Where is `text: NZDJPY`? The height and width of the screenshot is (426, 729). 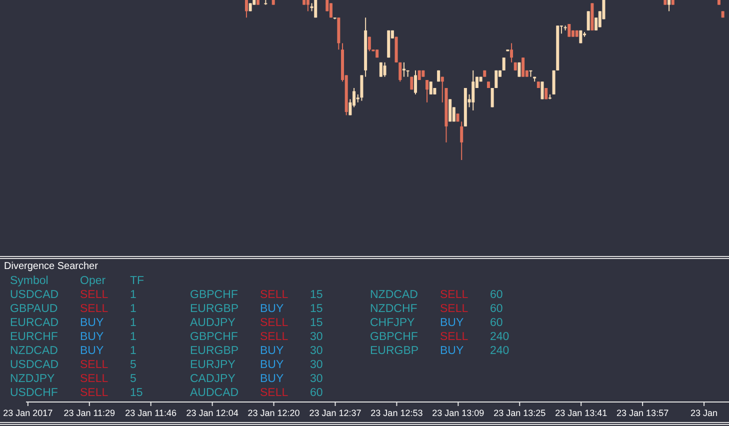
text: NZDJPY is located at coordinates (32, 379).